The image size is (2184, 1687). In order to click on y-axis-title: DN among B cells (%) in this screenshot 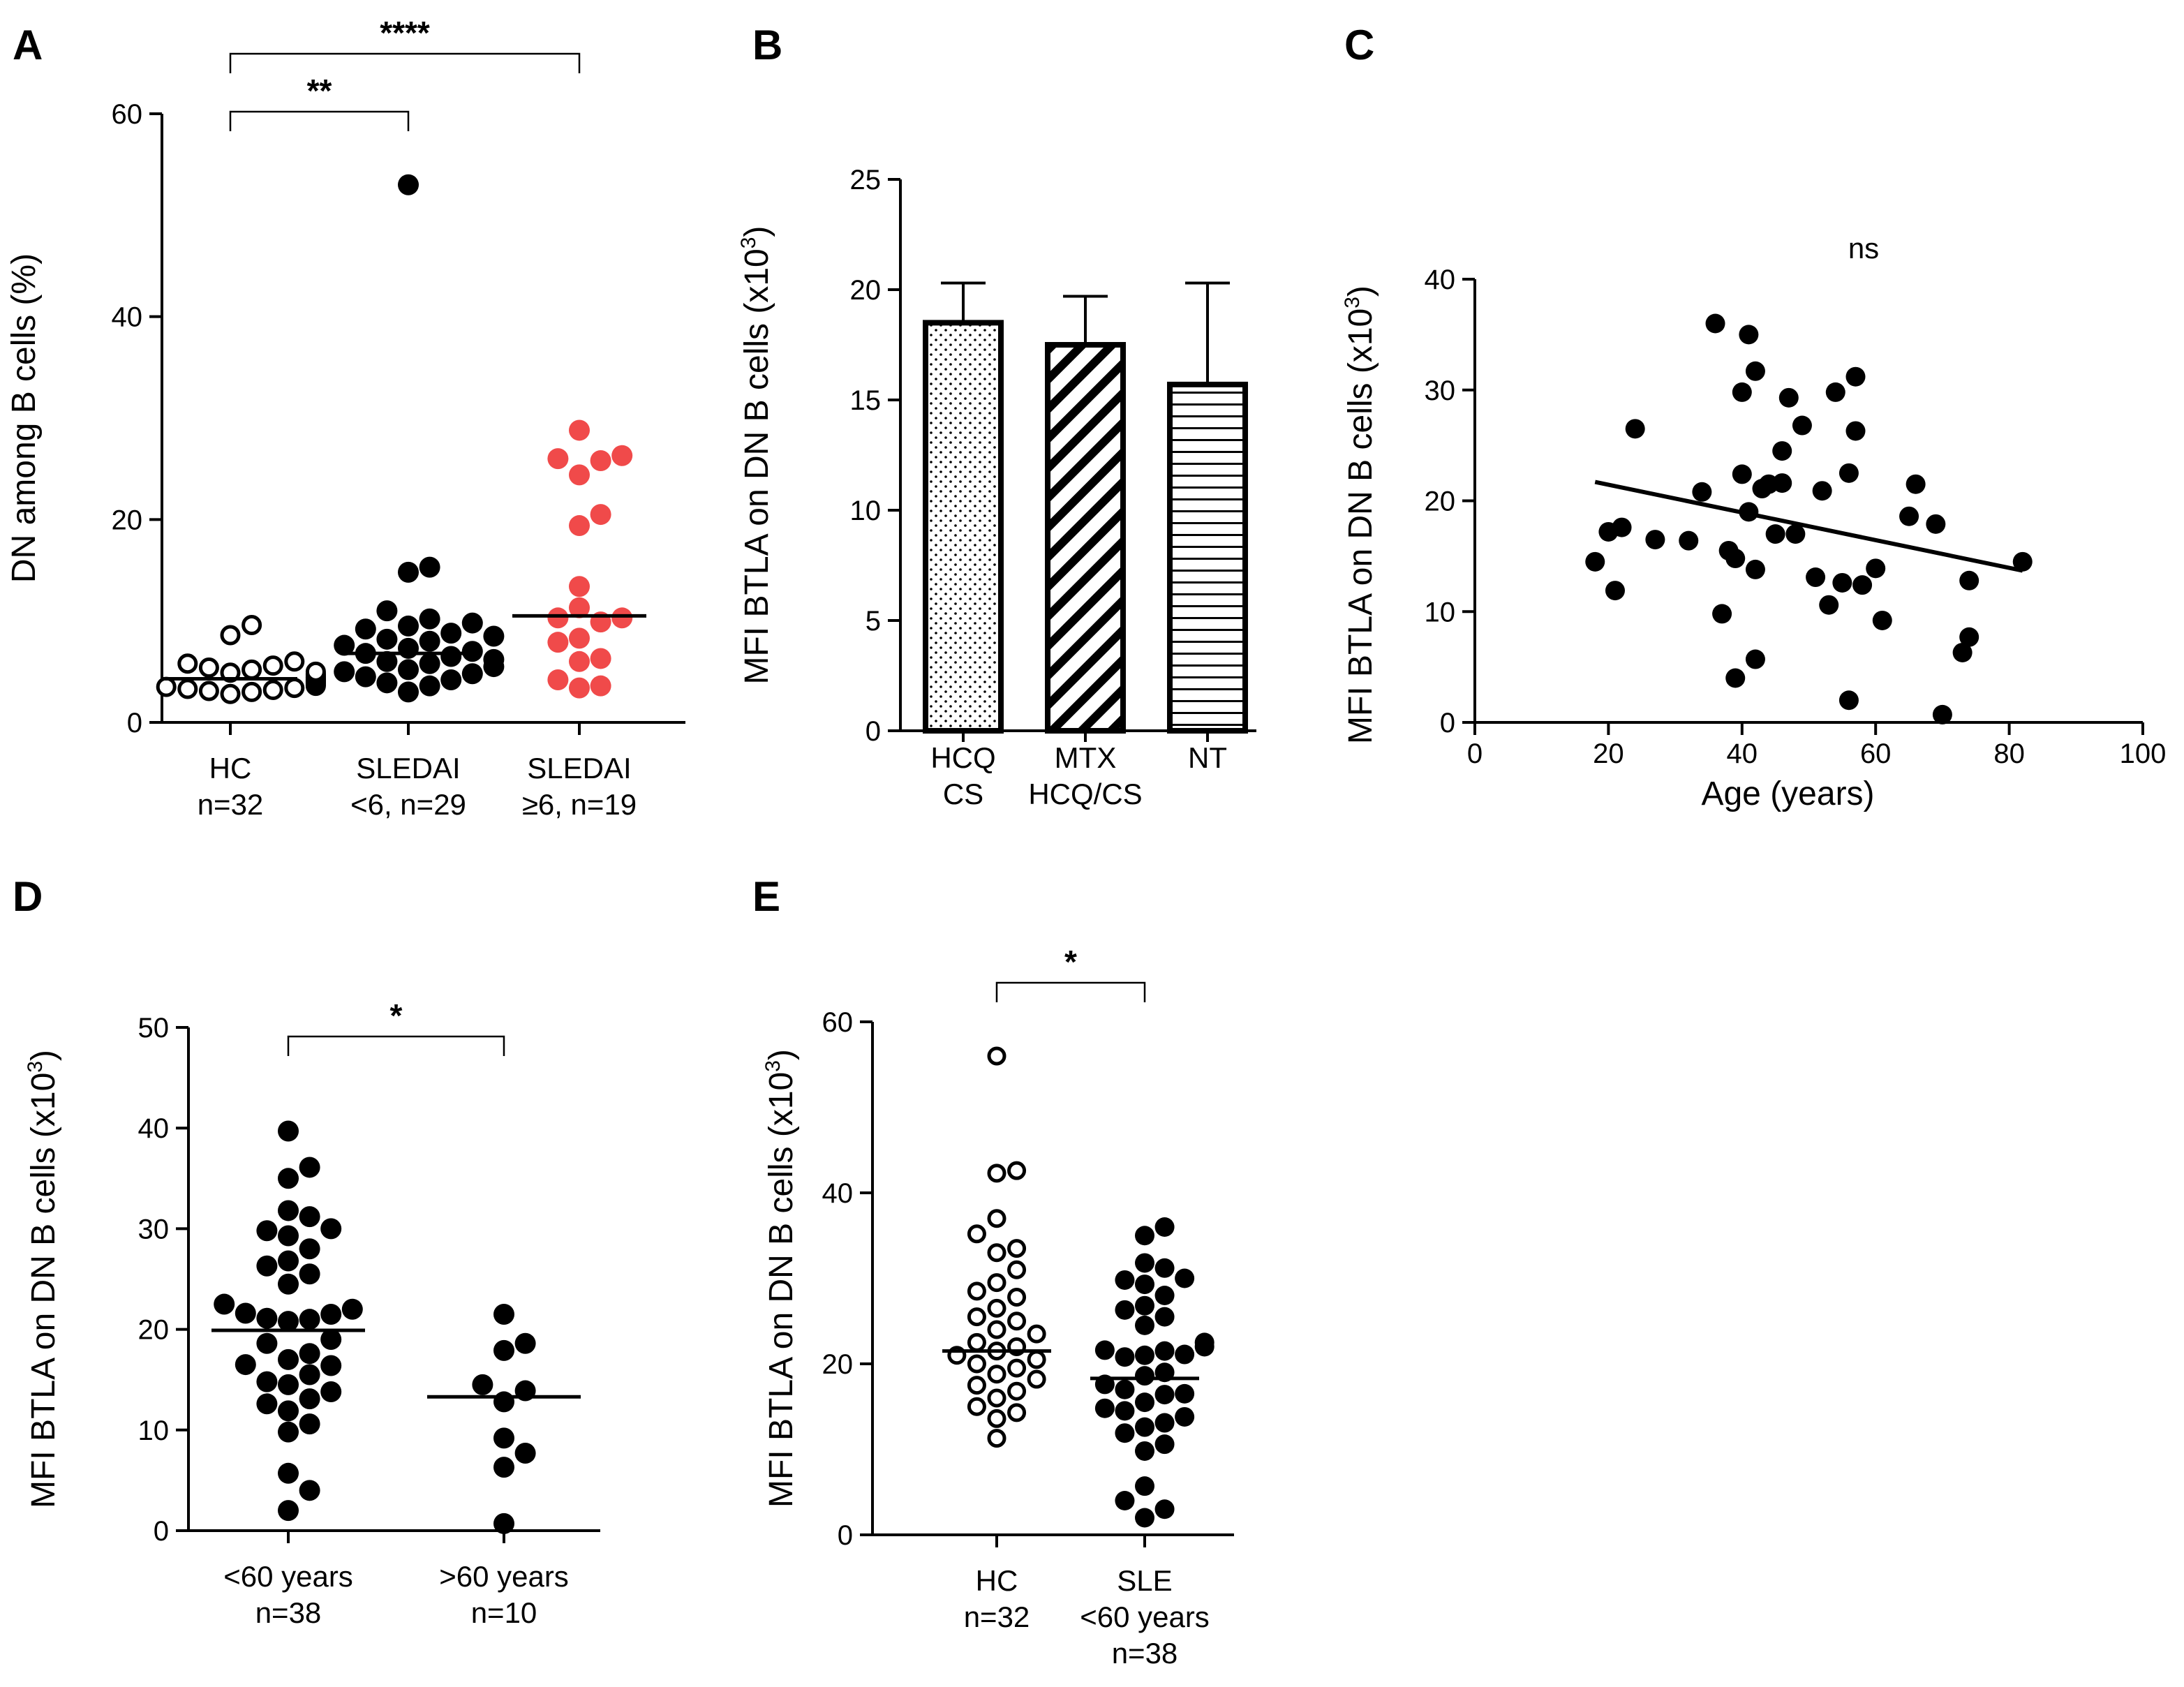, I will do `click(24, 418)`.